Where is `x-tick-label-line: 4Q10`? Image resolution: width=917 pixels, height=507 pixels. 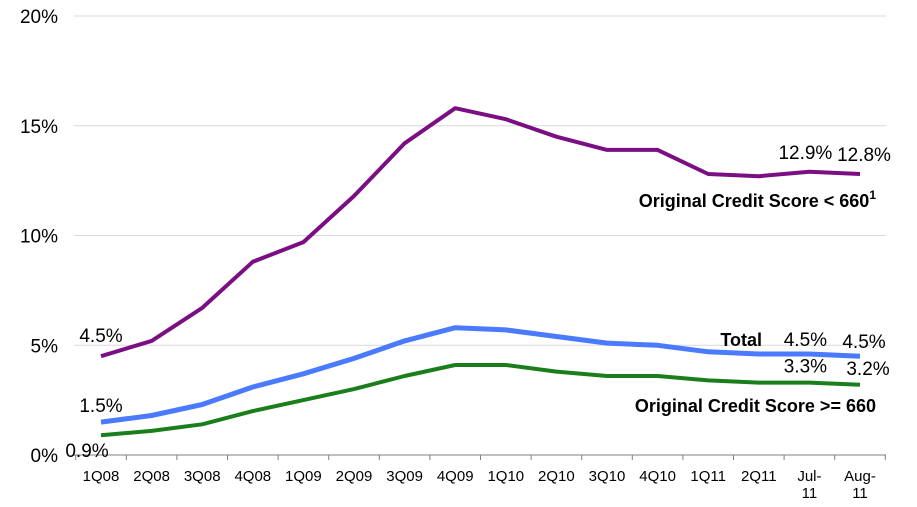
x-tick-label-line: 4Q10 is located at coordinates (657, 476).